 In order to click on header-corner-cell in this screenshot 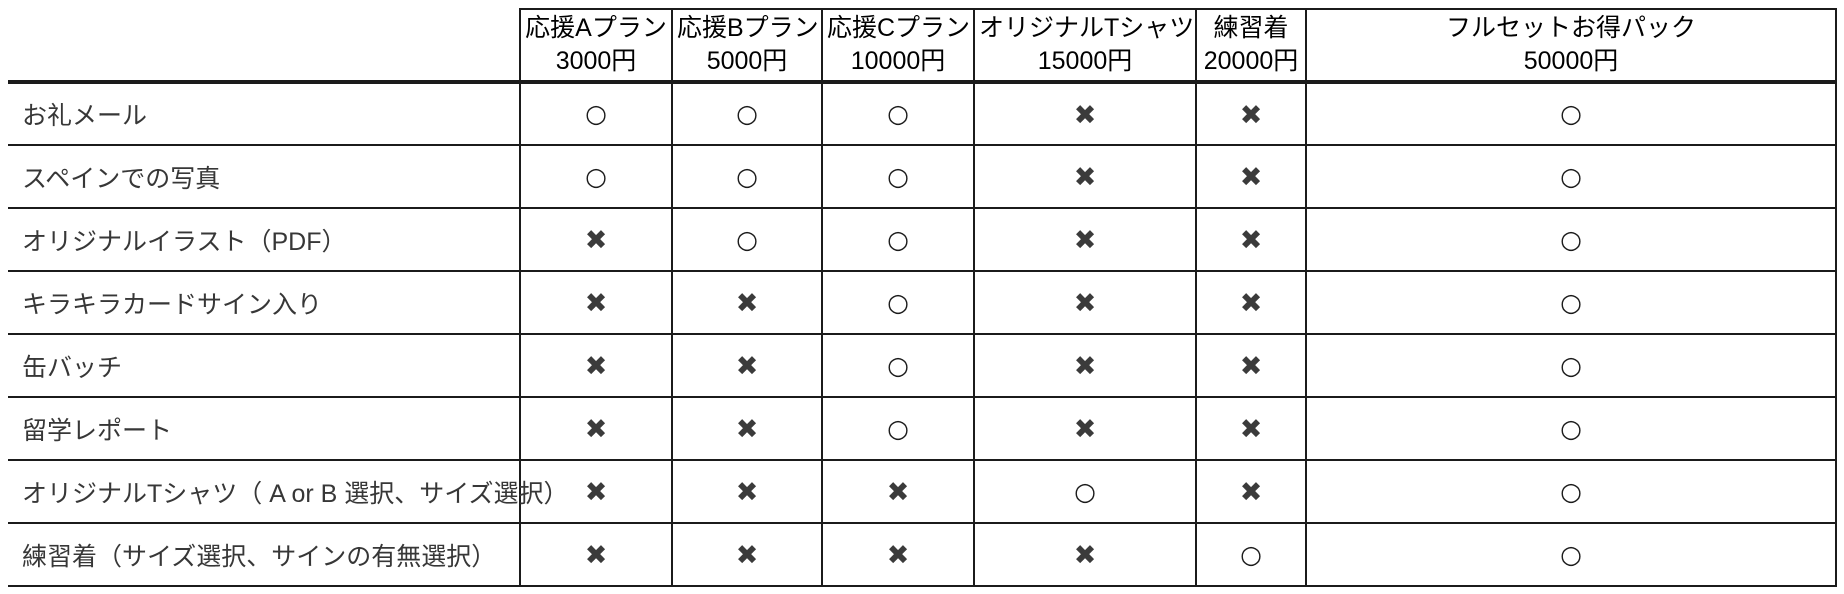, I will do `click(264, 46)`.